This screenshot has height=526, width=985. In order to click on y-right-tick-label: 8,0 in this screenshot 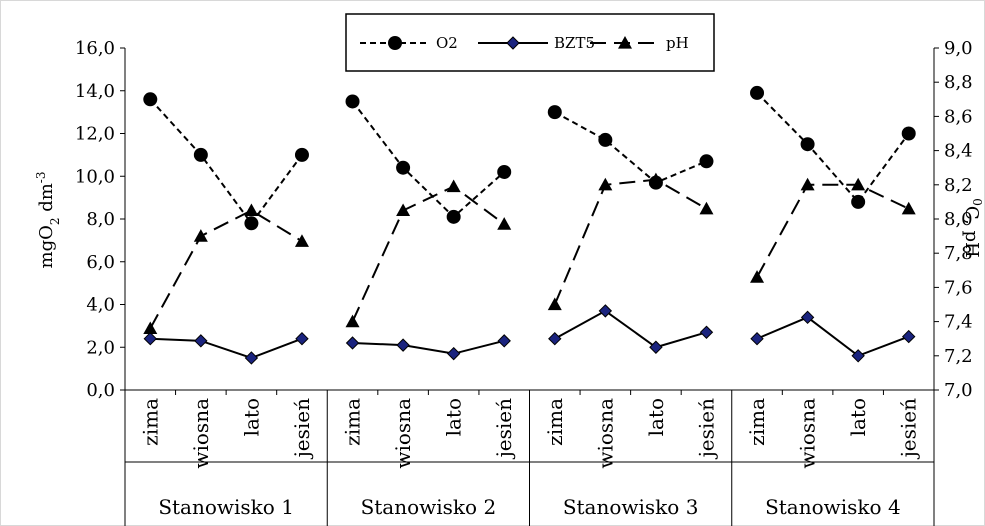, I will do `click(958, 219)`.